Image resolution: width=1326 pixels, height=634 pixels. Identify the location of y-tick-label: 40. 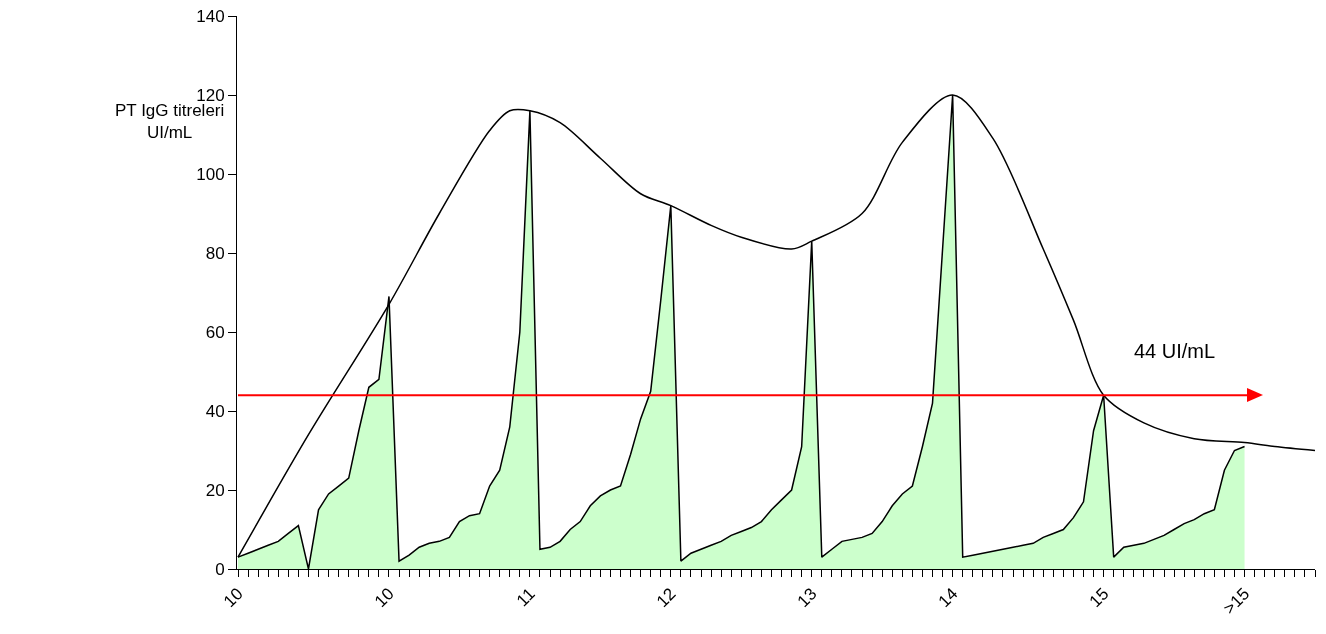
(215, 411).